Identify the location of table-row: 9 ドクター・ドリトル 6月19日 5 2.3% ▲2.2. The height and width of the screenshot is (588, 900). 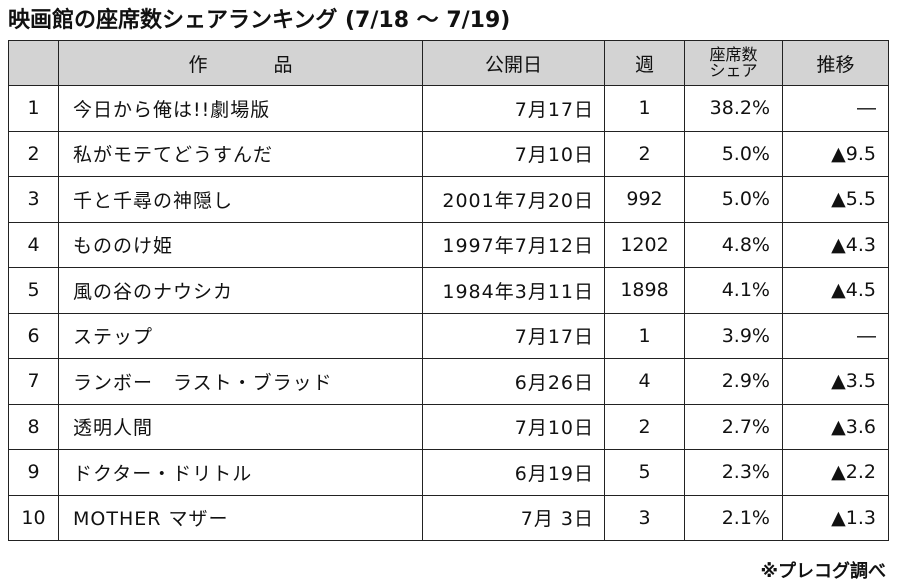
(448, 472).